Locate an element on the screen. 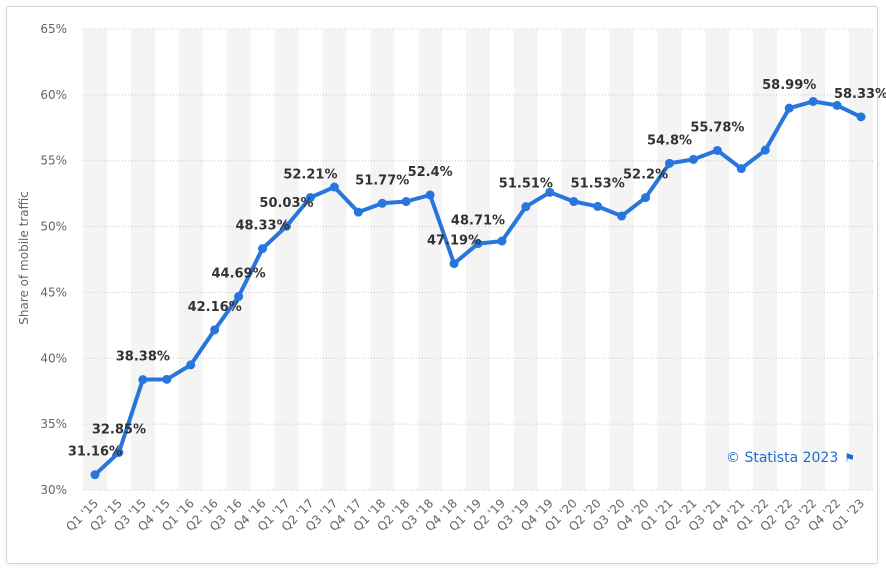 The height and width of the screenshot is (570, 886). data-label: 52.21% is located at coordinates (310, 174).